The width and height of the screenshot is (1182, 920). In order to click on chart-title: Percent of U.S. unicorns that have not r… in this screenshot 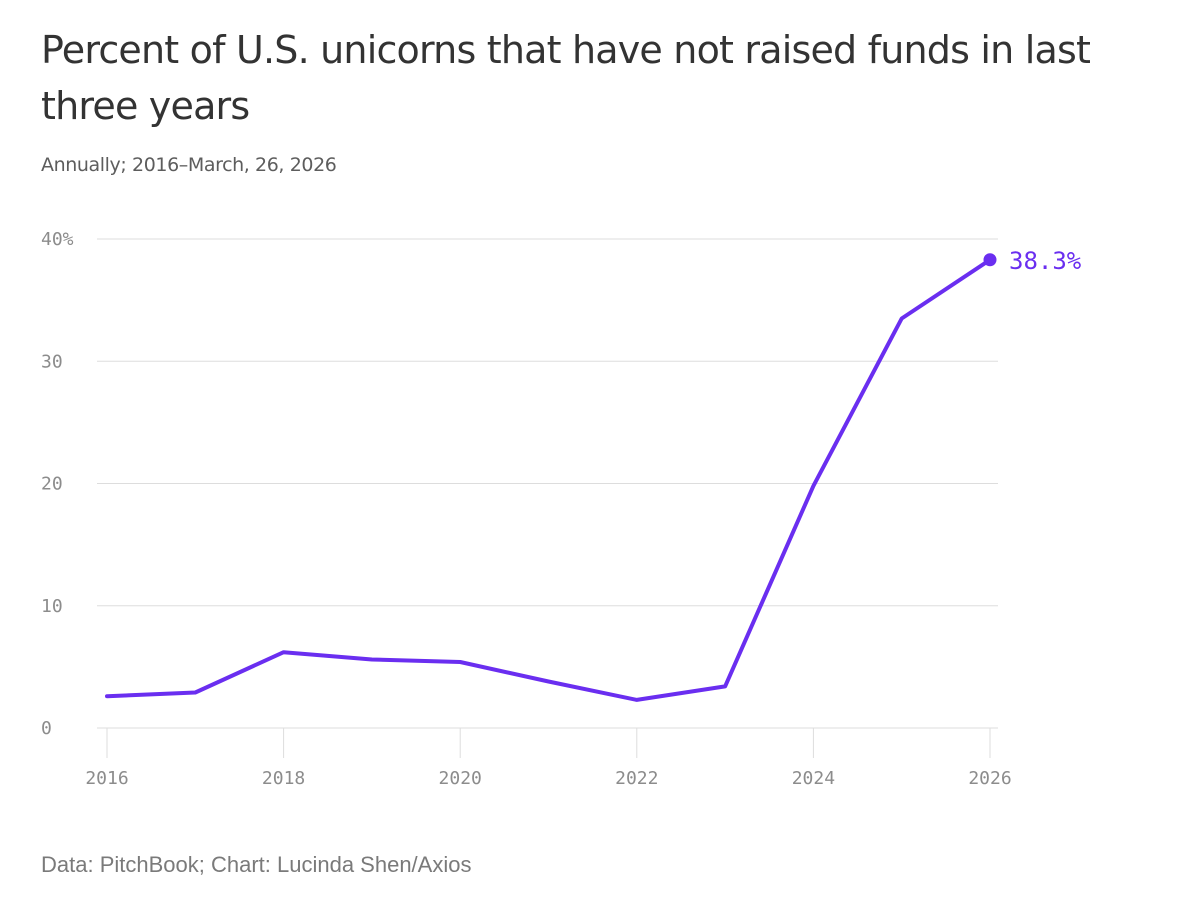, I will do `click(566, 78)`.